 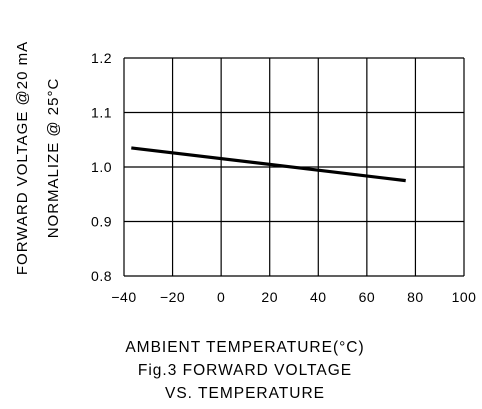 I want to click on x-axis-label: AMBIENT TEMPERATURE(°C), so click(x=244, y=347).